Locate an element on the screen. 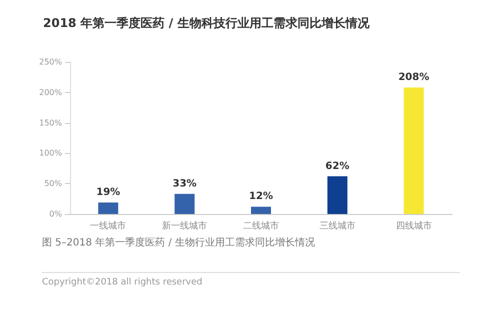 The height and width of the screenshot is (324, 500). data-label: 19% is located at coordinates (108, 192).